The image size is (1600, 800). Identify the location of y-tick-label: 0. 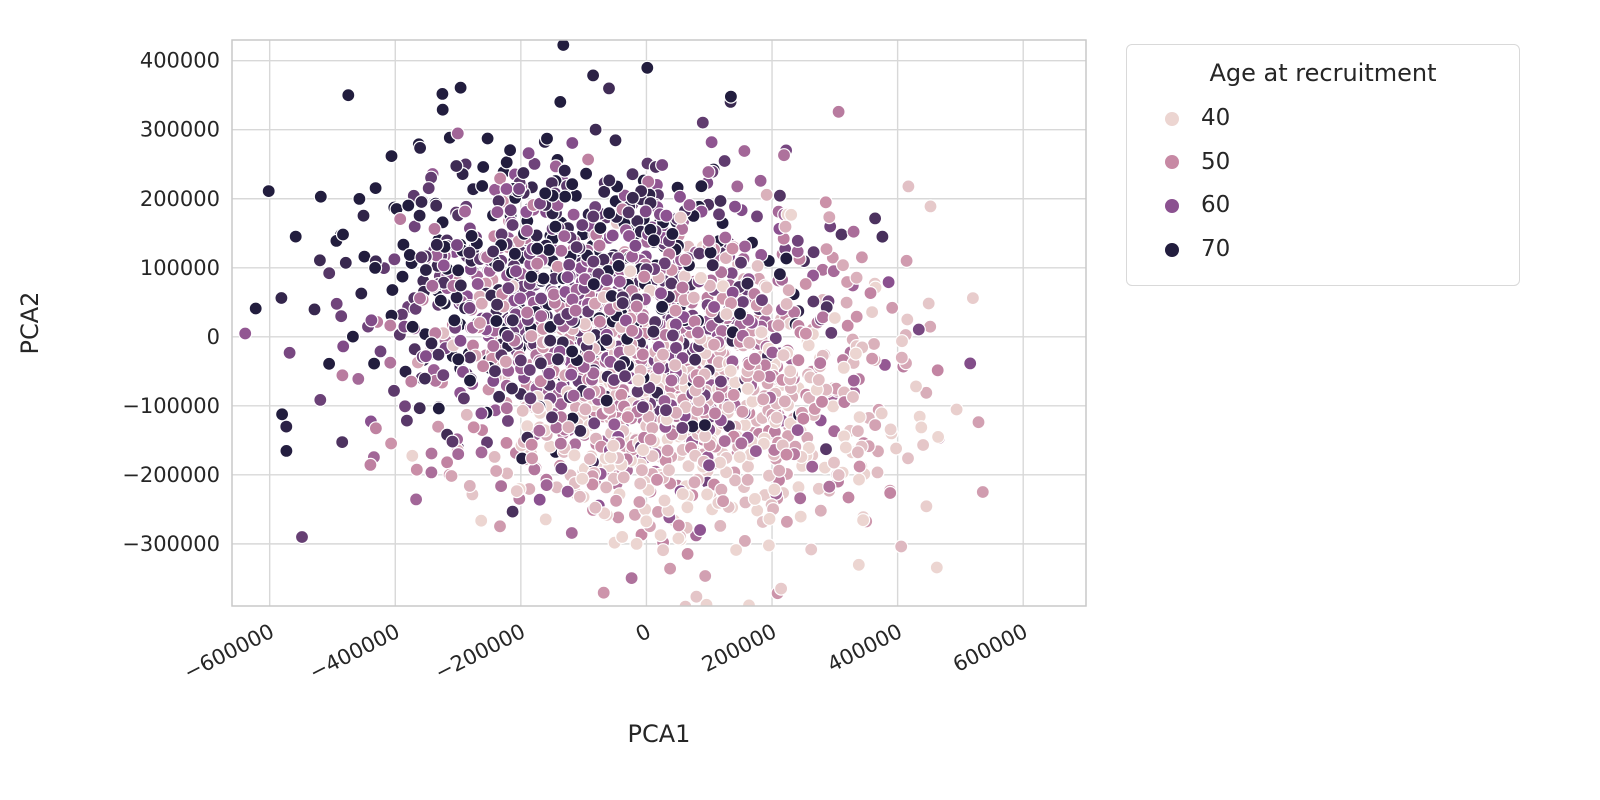
(213, 337).